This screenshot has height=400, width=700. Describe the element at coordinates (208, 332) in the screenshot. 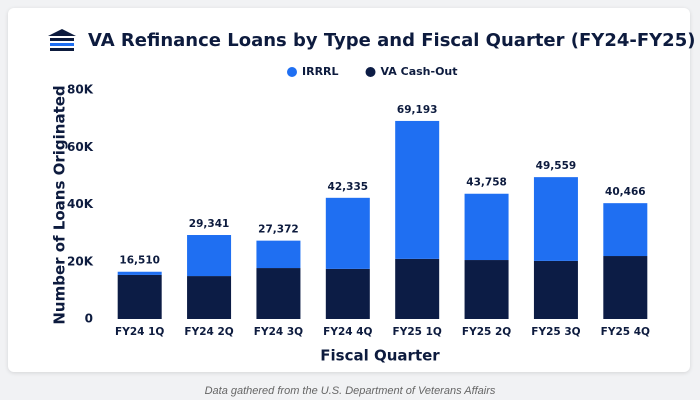

I see `x-tick-label: FY24 2Q` at that location.